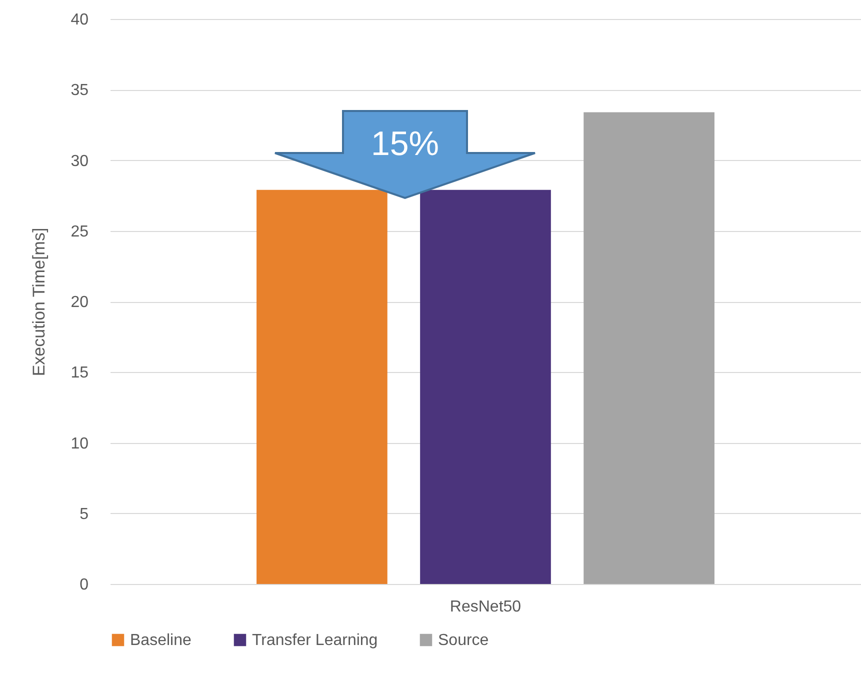 This screenshot has height=680, width=861. What do you see at coordinates (79, 443) in the screenshot?
I see `y-tick-label: 10` at bounding box center [79, 443].